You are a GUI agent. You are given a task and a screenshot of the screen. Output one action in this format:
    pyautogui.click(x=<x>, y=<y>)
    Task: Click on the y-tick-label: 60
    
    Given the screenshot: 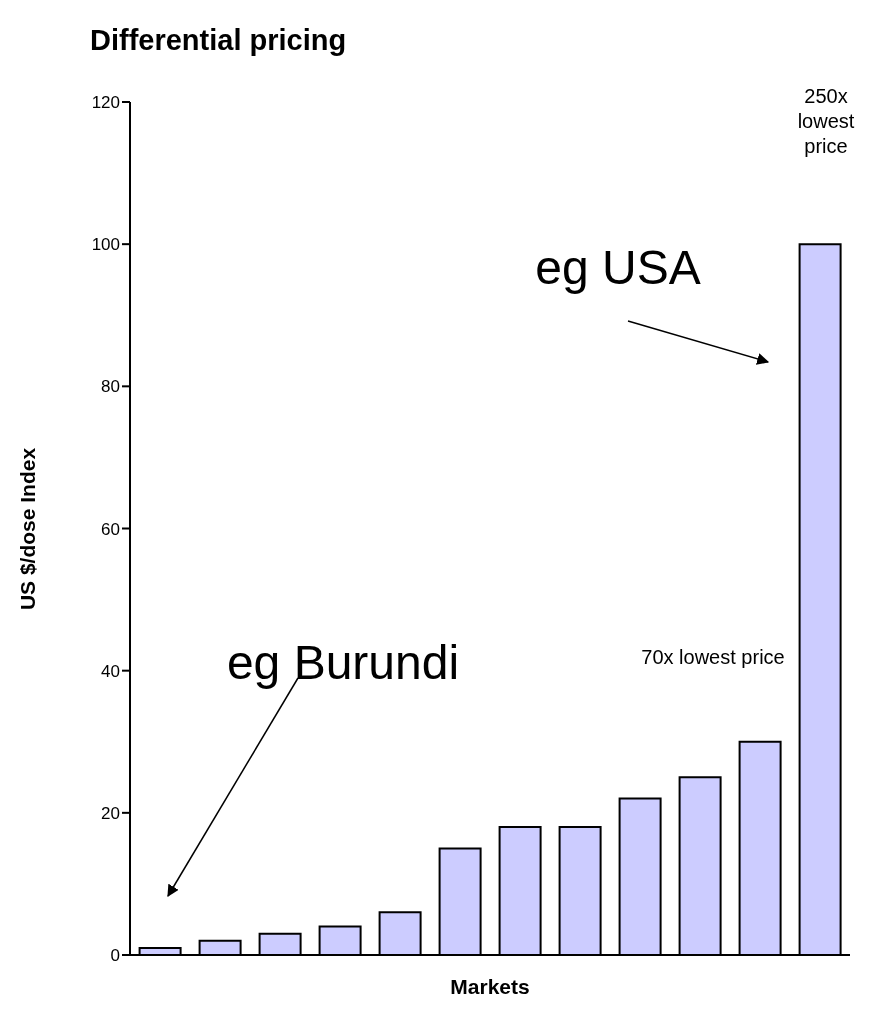 What is the action you would take?
    pyautogui.click(x=110, y=529)
    